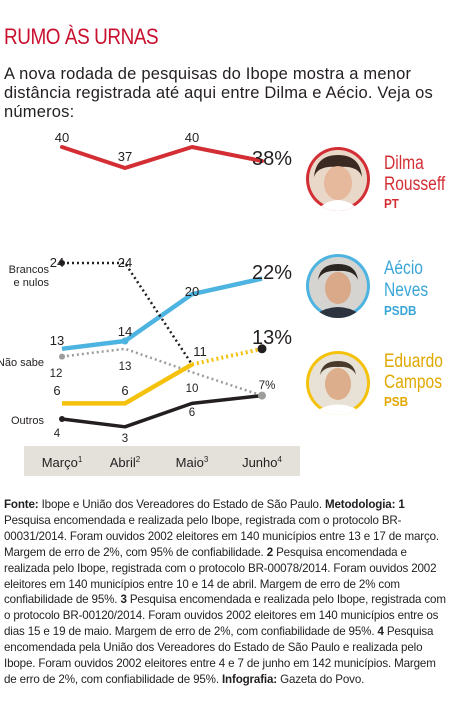 Image resolution: width=450 pixels, height=707 pixels. I want to click on dilma-portrait, so click(338, 179).